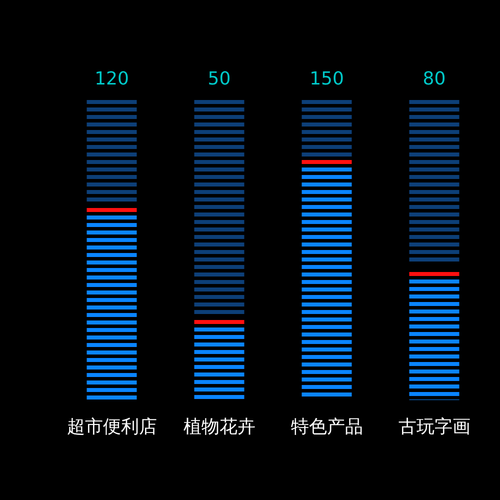 The width and height of the screenshot is (500, 500). What do you see at coordinates (326, 427) in the screenshot?
I see `x-tick-label: 特色产品` at bounding box center [326, 427].